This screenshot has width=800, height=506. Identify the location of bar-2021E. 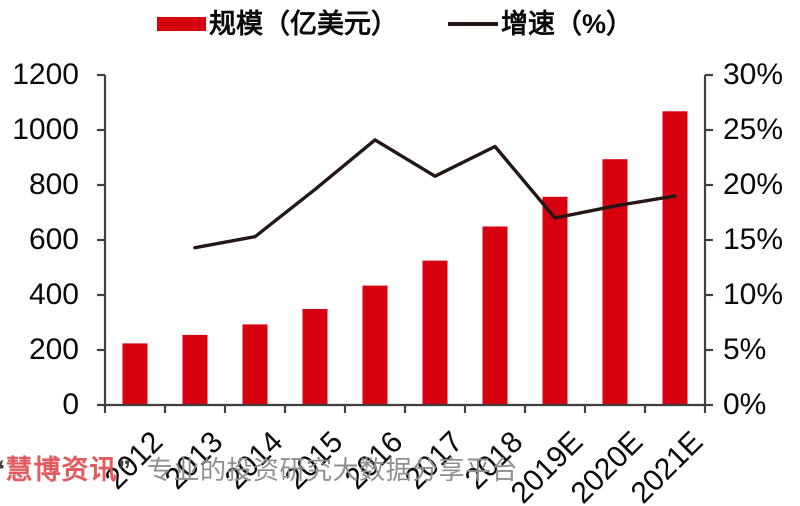
(675, 258).